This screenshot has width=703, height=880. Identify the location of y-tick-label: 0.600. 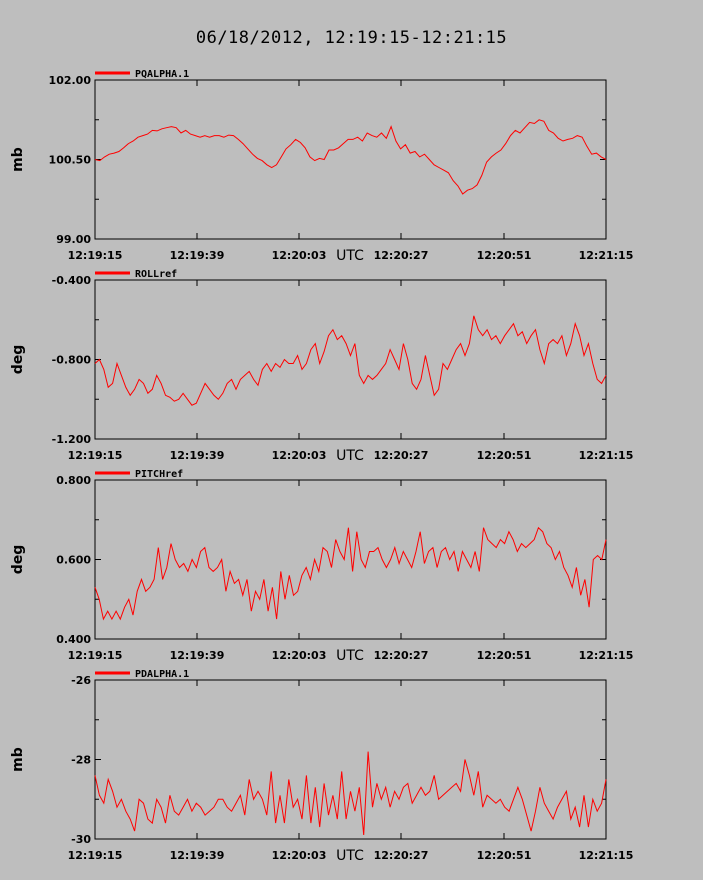
(73, 560).